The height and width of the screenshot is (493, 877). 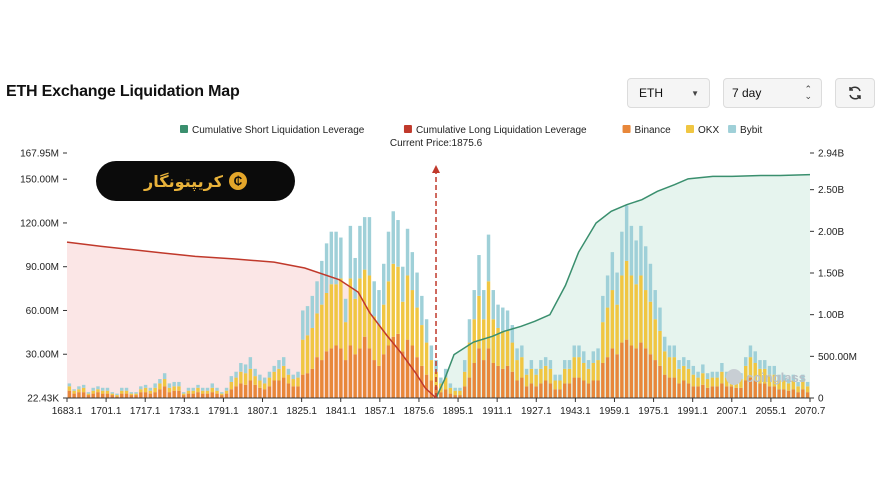 I want to click on x-tick-label: 1825.1, so click(x=301, y=411).